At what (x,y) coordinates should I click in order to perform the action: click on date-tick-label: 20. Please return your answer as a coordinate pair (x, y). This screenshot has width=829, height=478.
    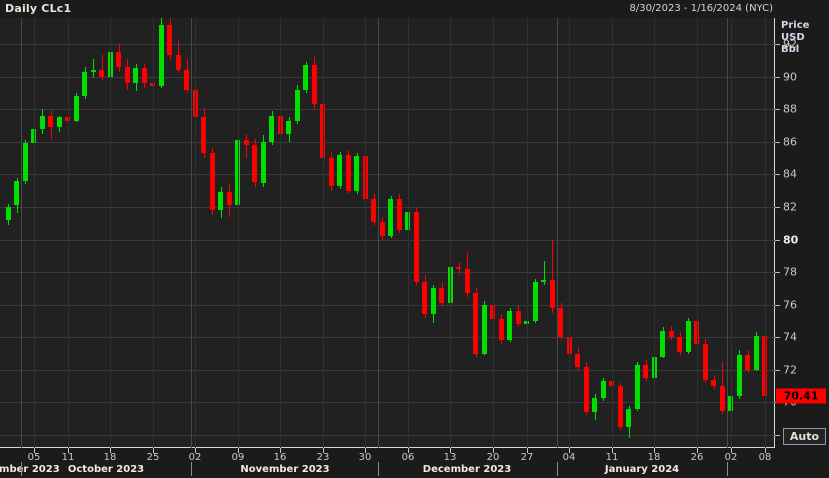
    Looking at the image, I should click on (493, 457).